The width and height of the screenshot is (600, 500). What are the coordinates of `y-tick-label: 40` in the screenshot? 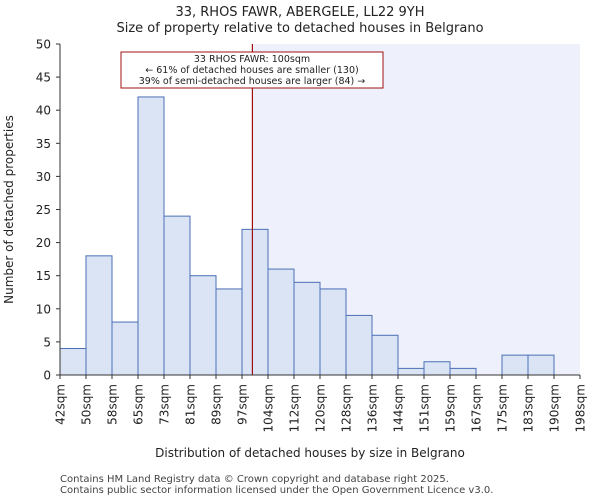 It's located at (43, 111).